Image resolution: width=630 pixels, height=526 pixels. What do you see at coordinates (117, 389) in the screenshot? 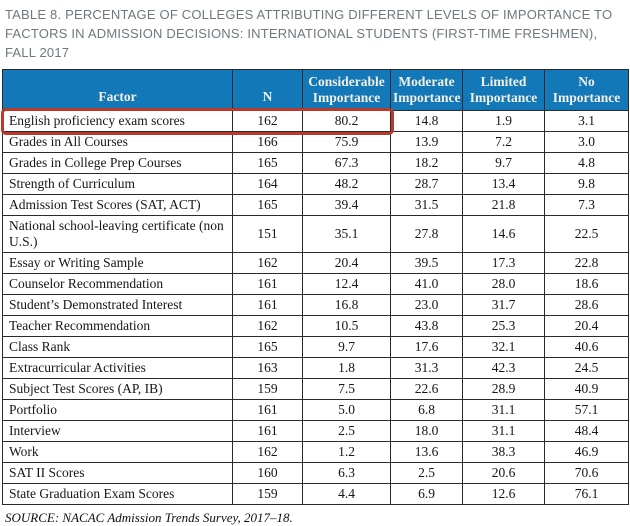
I see `factor-cell: Subject Test Scores (AP, IB)` at bounding box center [117, 389].